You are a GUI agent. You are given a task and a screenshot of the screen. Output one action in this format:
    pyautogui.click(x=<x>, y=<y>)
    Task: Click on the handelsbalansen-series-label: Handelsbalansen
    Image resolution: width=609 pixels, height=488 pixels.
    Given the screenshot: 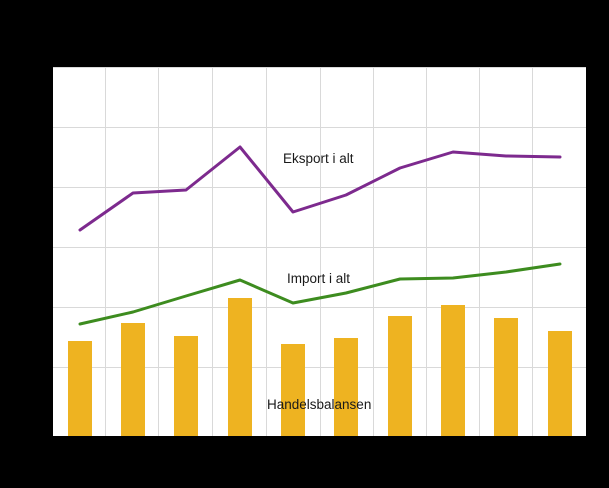 What is the action you would take?
    pyautogui.click(x=319, y=404)
    